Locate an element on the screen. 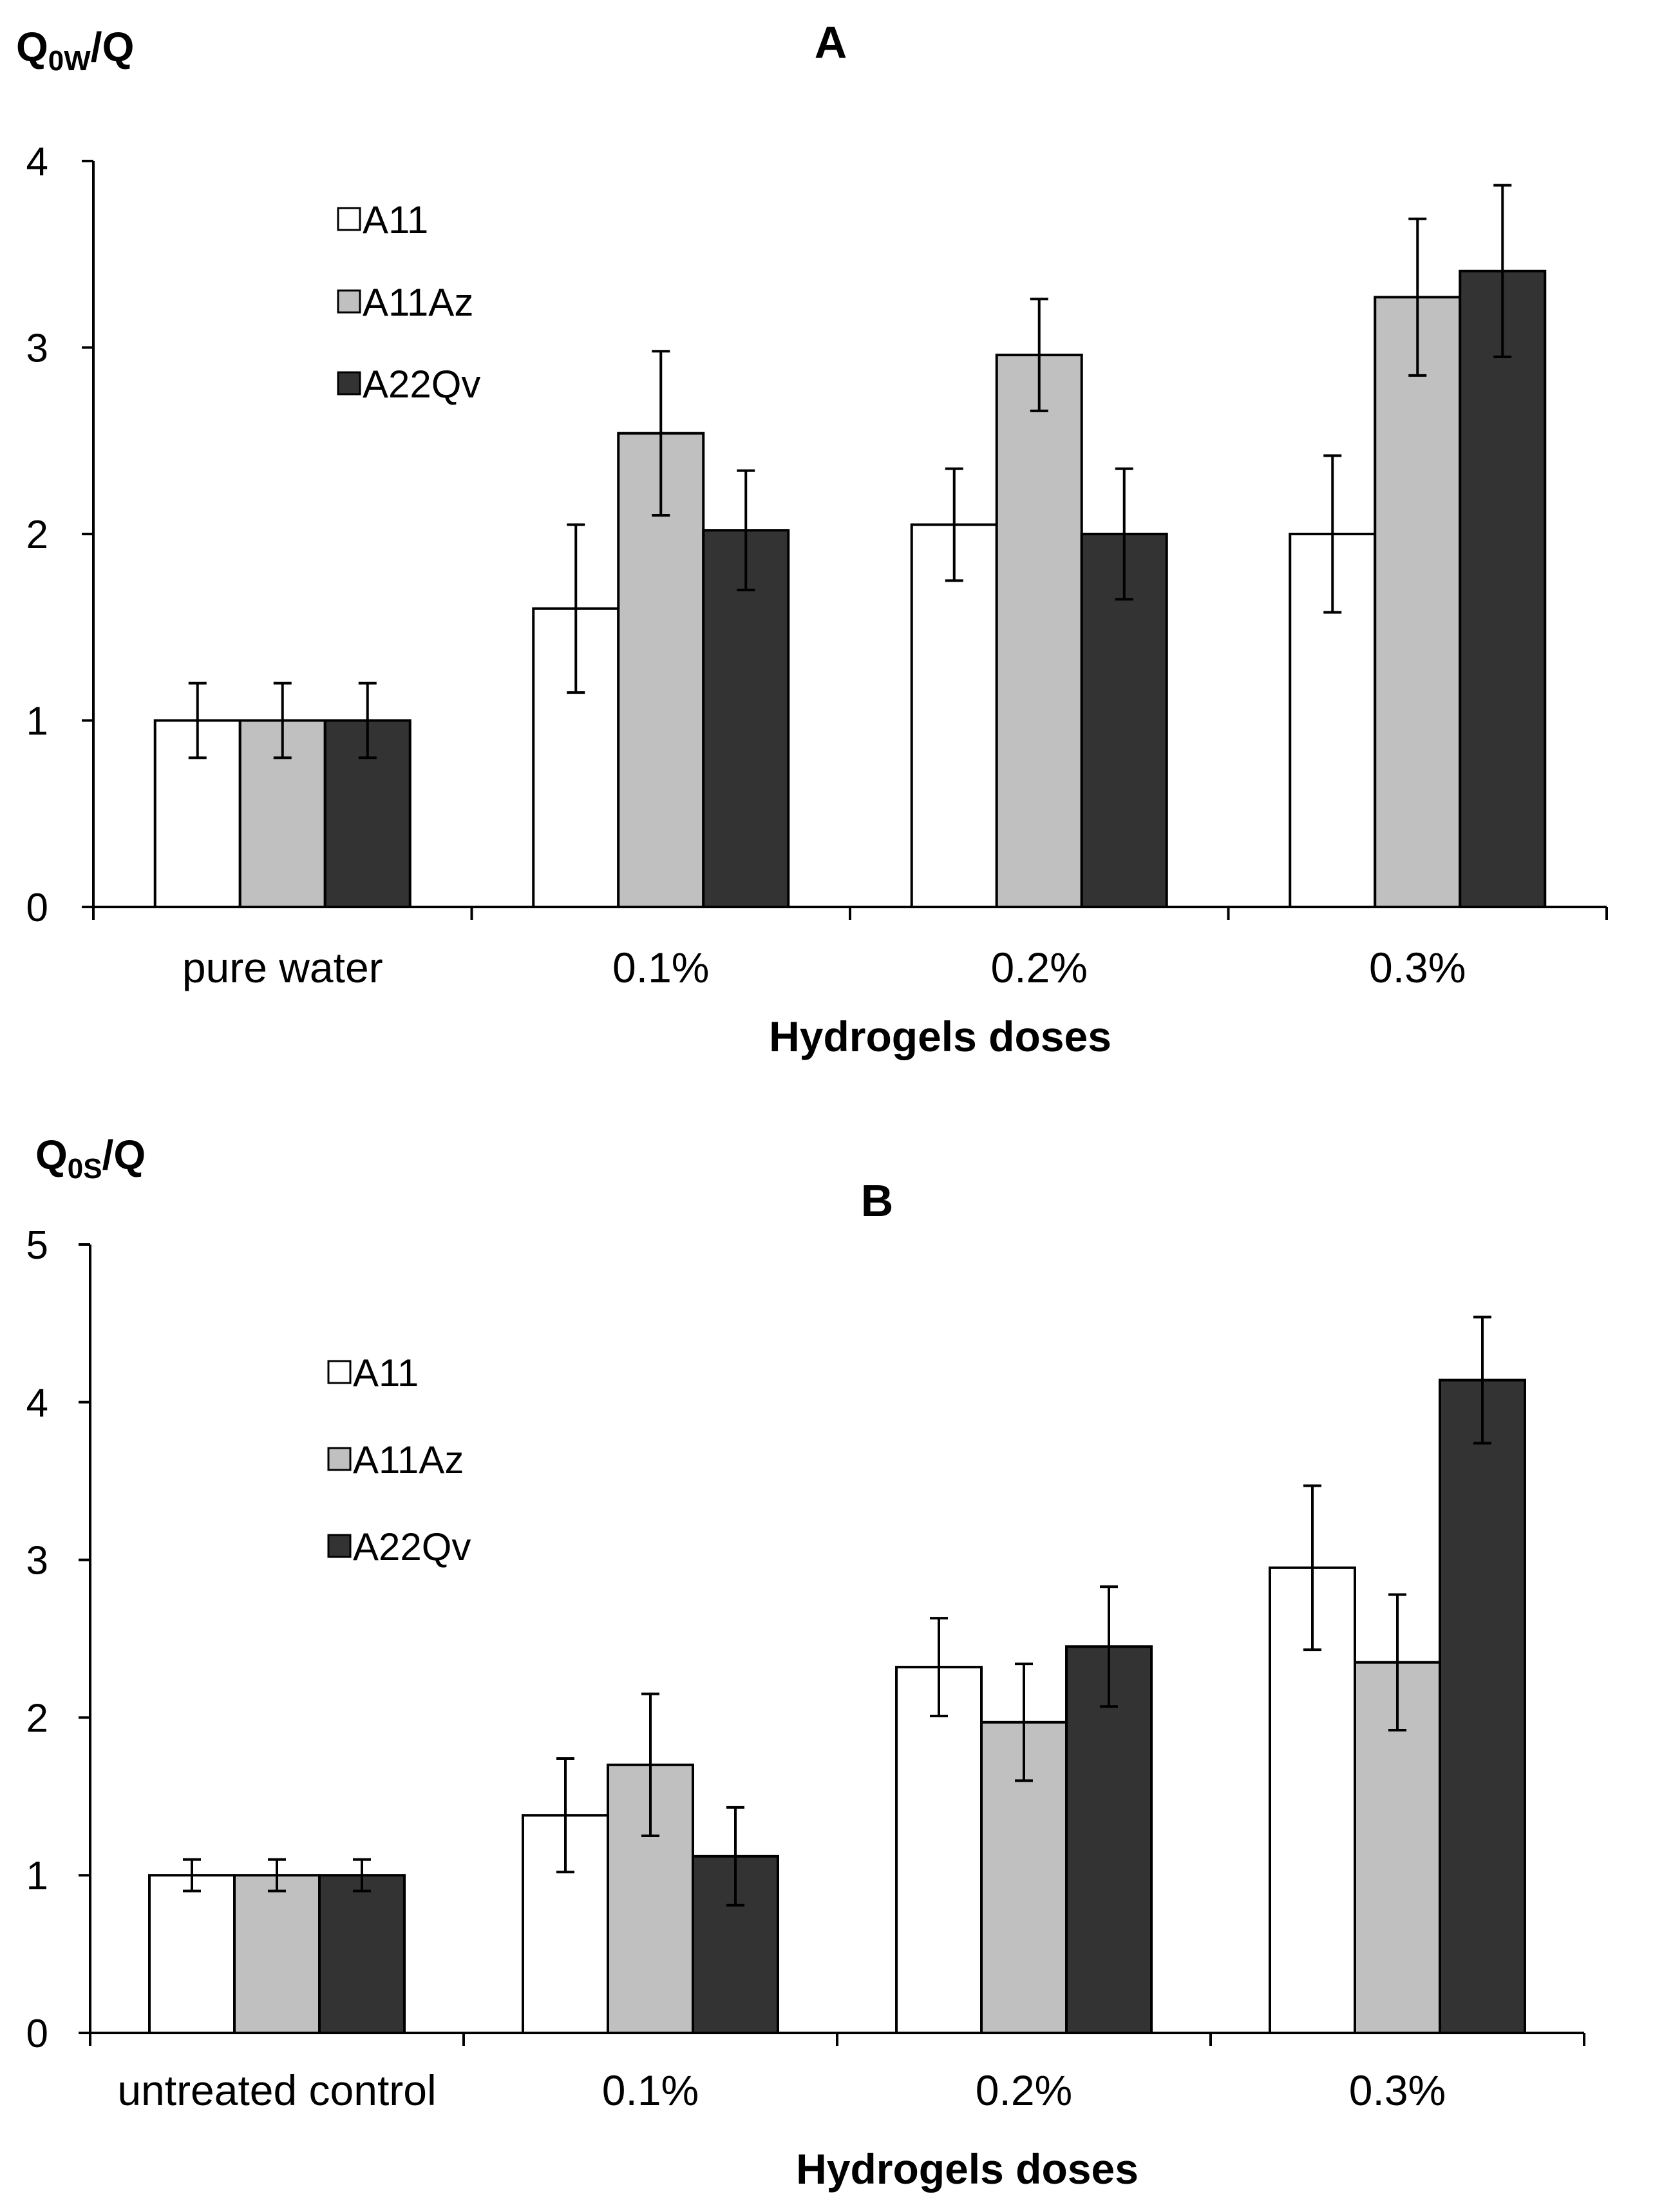 The image size is (1673, 2212). y-axis-label: Q0W/Q is located at coordinates (75, 50).